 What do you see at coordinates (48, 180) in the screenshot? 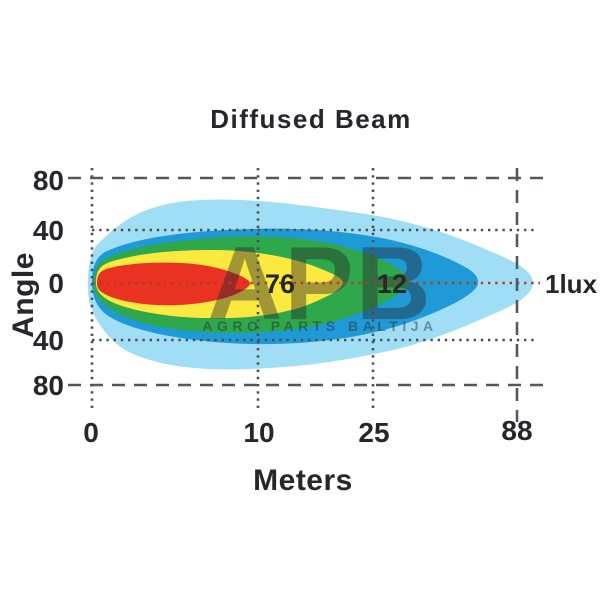
I see `y-tick-80-top: 80` at bounding box center [48, 180].